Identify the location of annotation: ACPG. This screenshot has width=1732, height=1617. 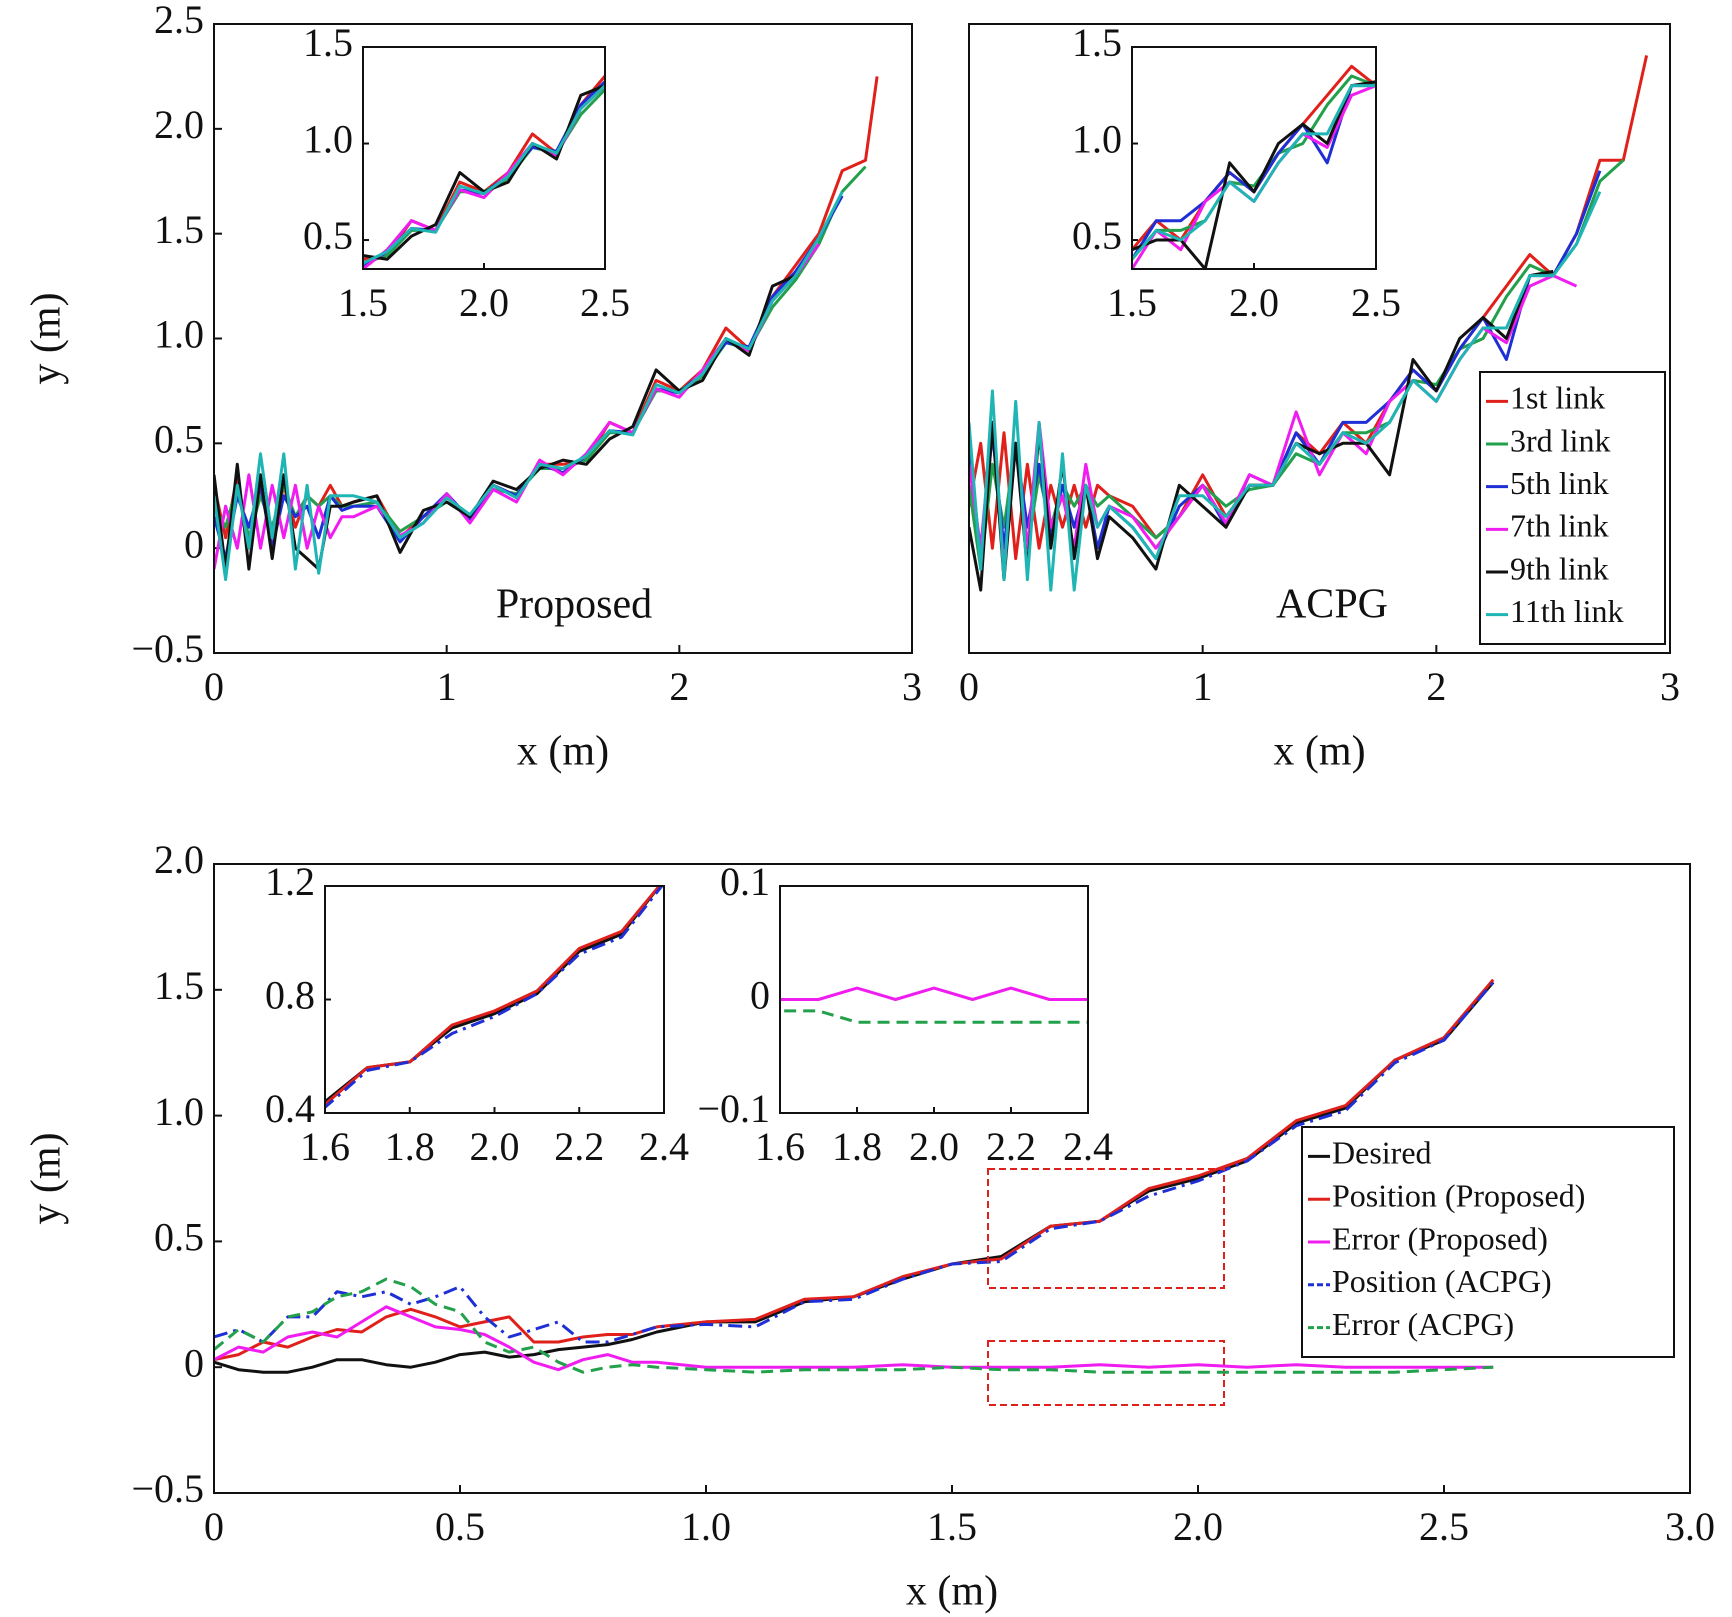
(1332, 605).